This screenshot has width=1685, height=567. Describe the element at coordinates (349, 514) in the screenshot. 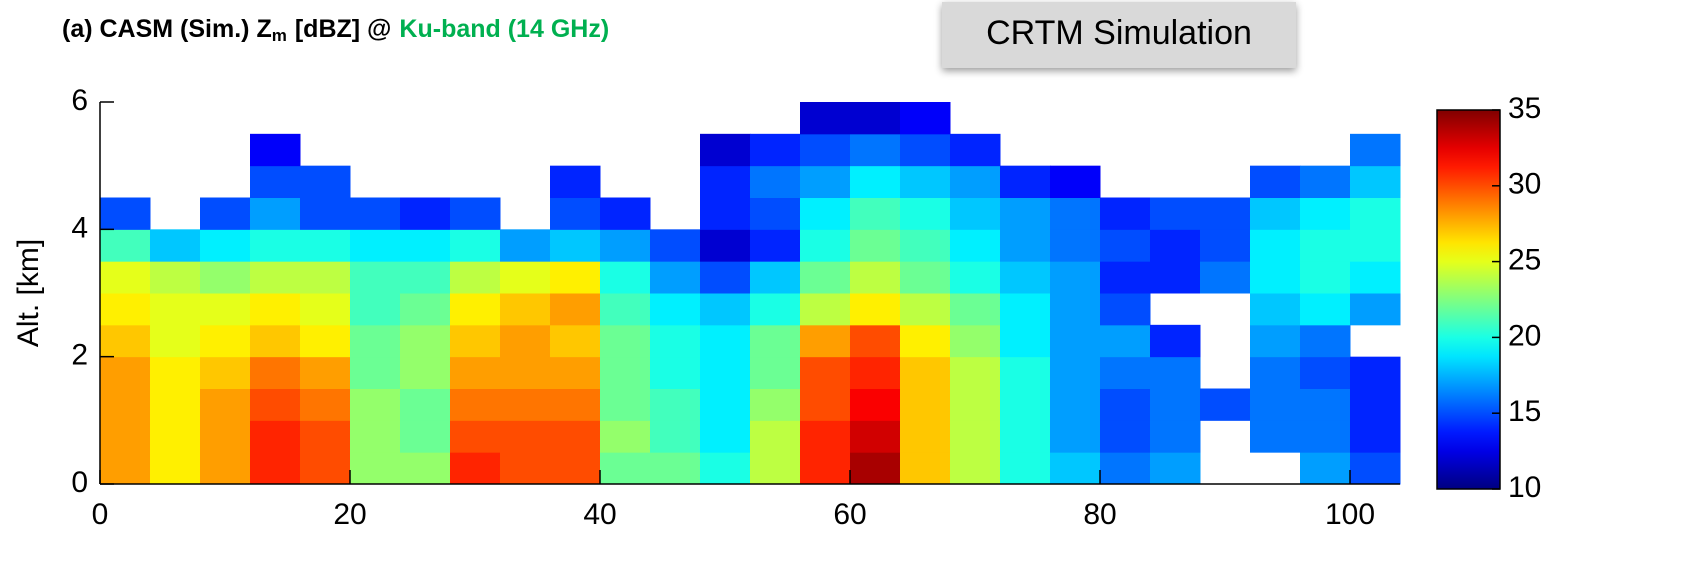

I see `x-tick-label: 20` at that location.